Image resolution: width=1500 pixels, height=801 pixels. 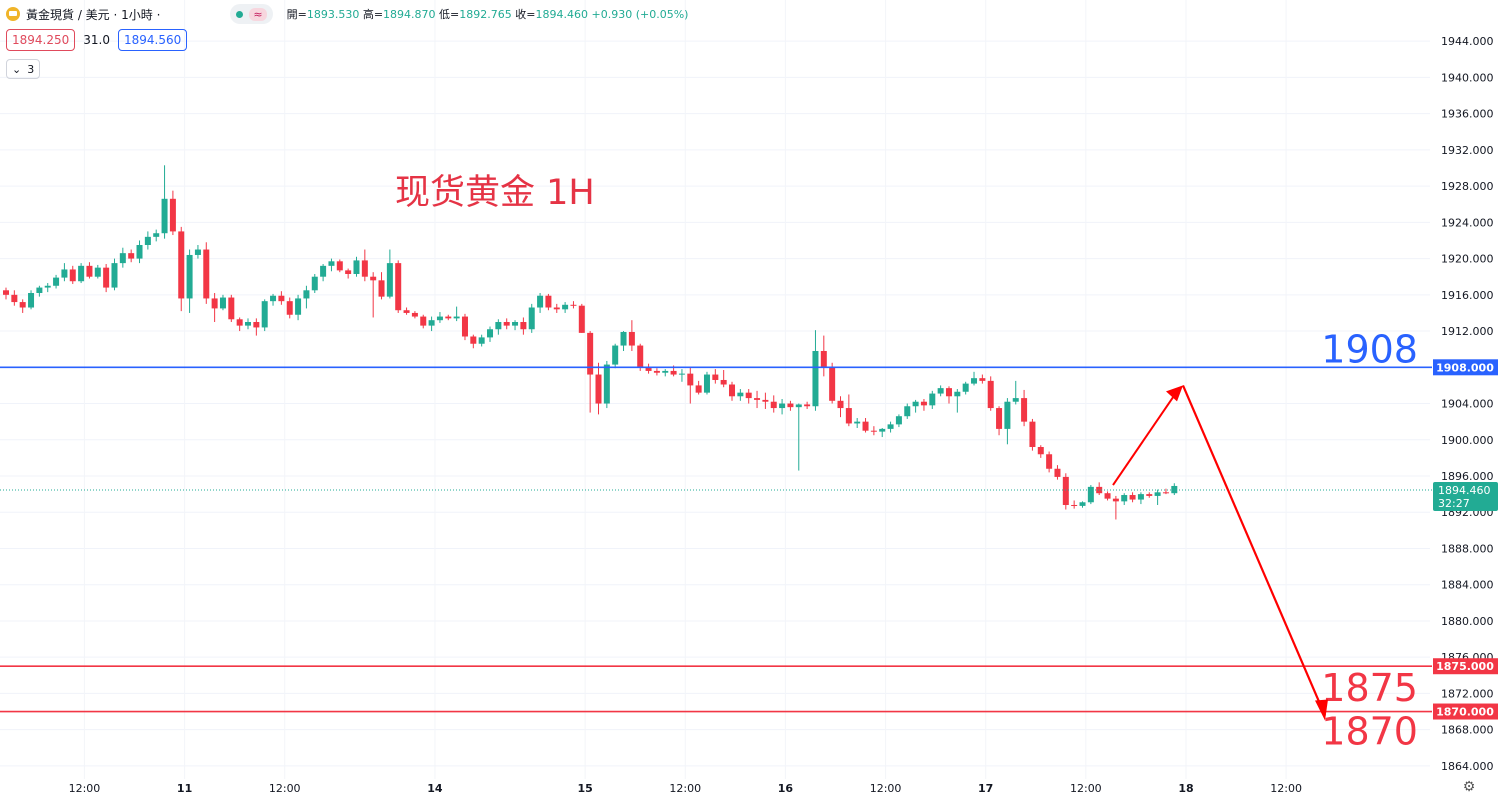 I want to click on change-value: +0.930 (+0.05%), so click(x=640, y=14).